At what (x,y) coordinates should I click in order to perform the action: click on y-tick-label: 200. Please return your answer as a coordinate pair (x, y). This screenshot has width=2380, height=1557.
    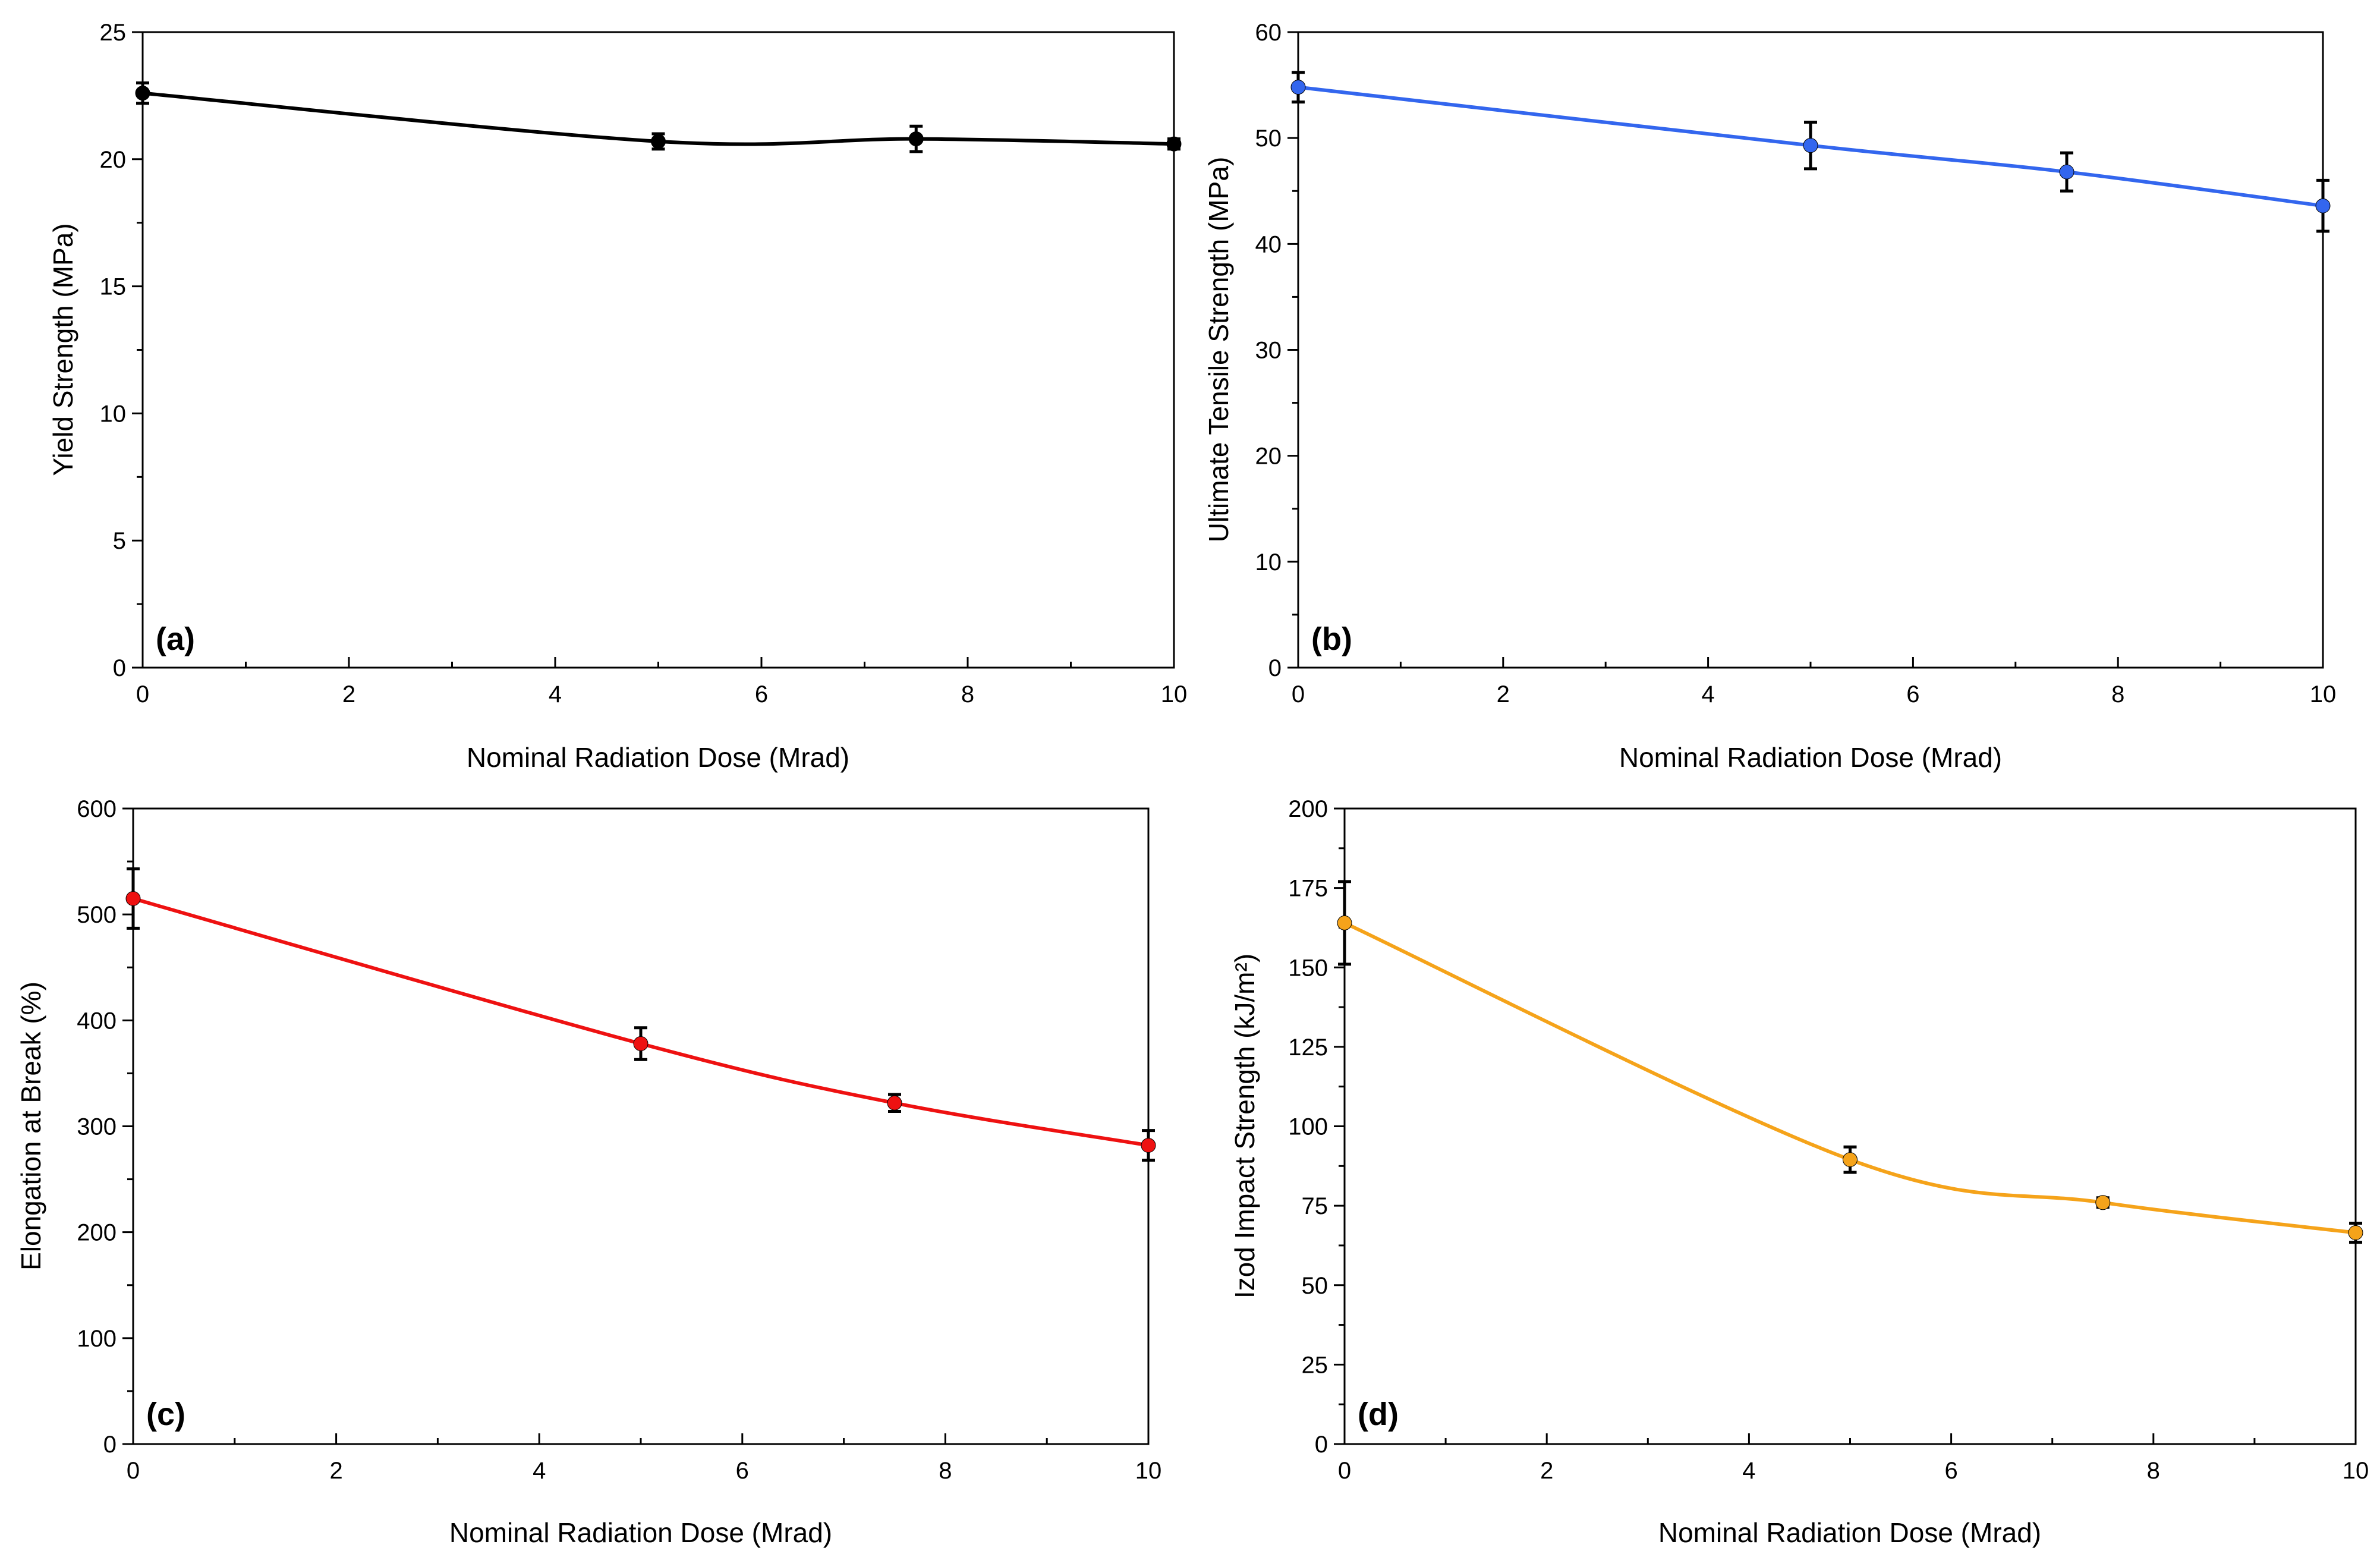
    Looking at the image, I should click on (97, 1233).